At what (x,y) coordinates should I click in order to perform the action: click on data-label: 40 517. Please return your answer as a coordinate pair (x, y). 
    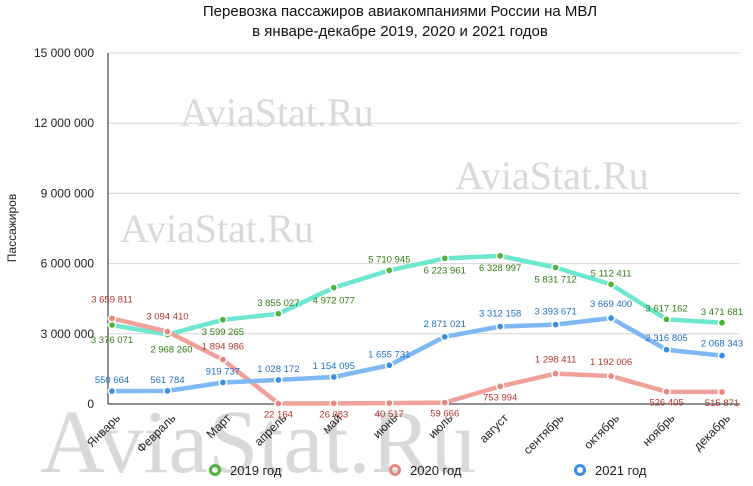
    Looking at the image, I should click on (389, 414).